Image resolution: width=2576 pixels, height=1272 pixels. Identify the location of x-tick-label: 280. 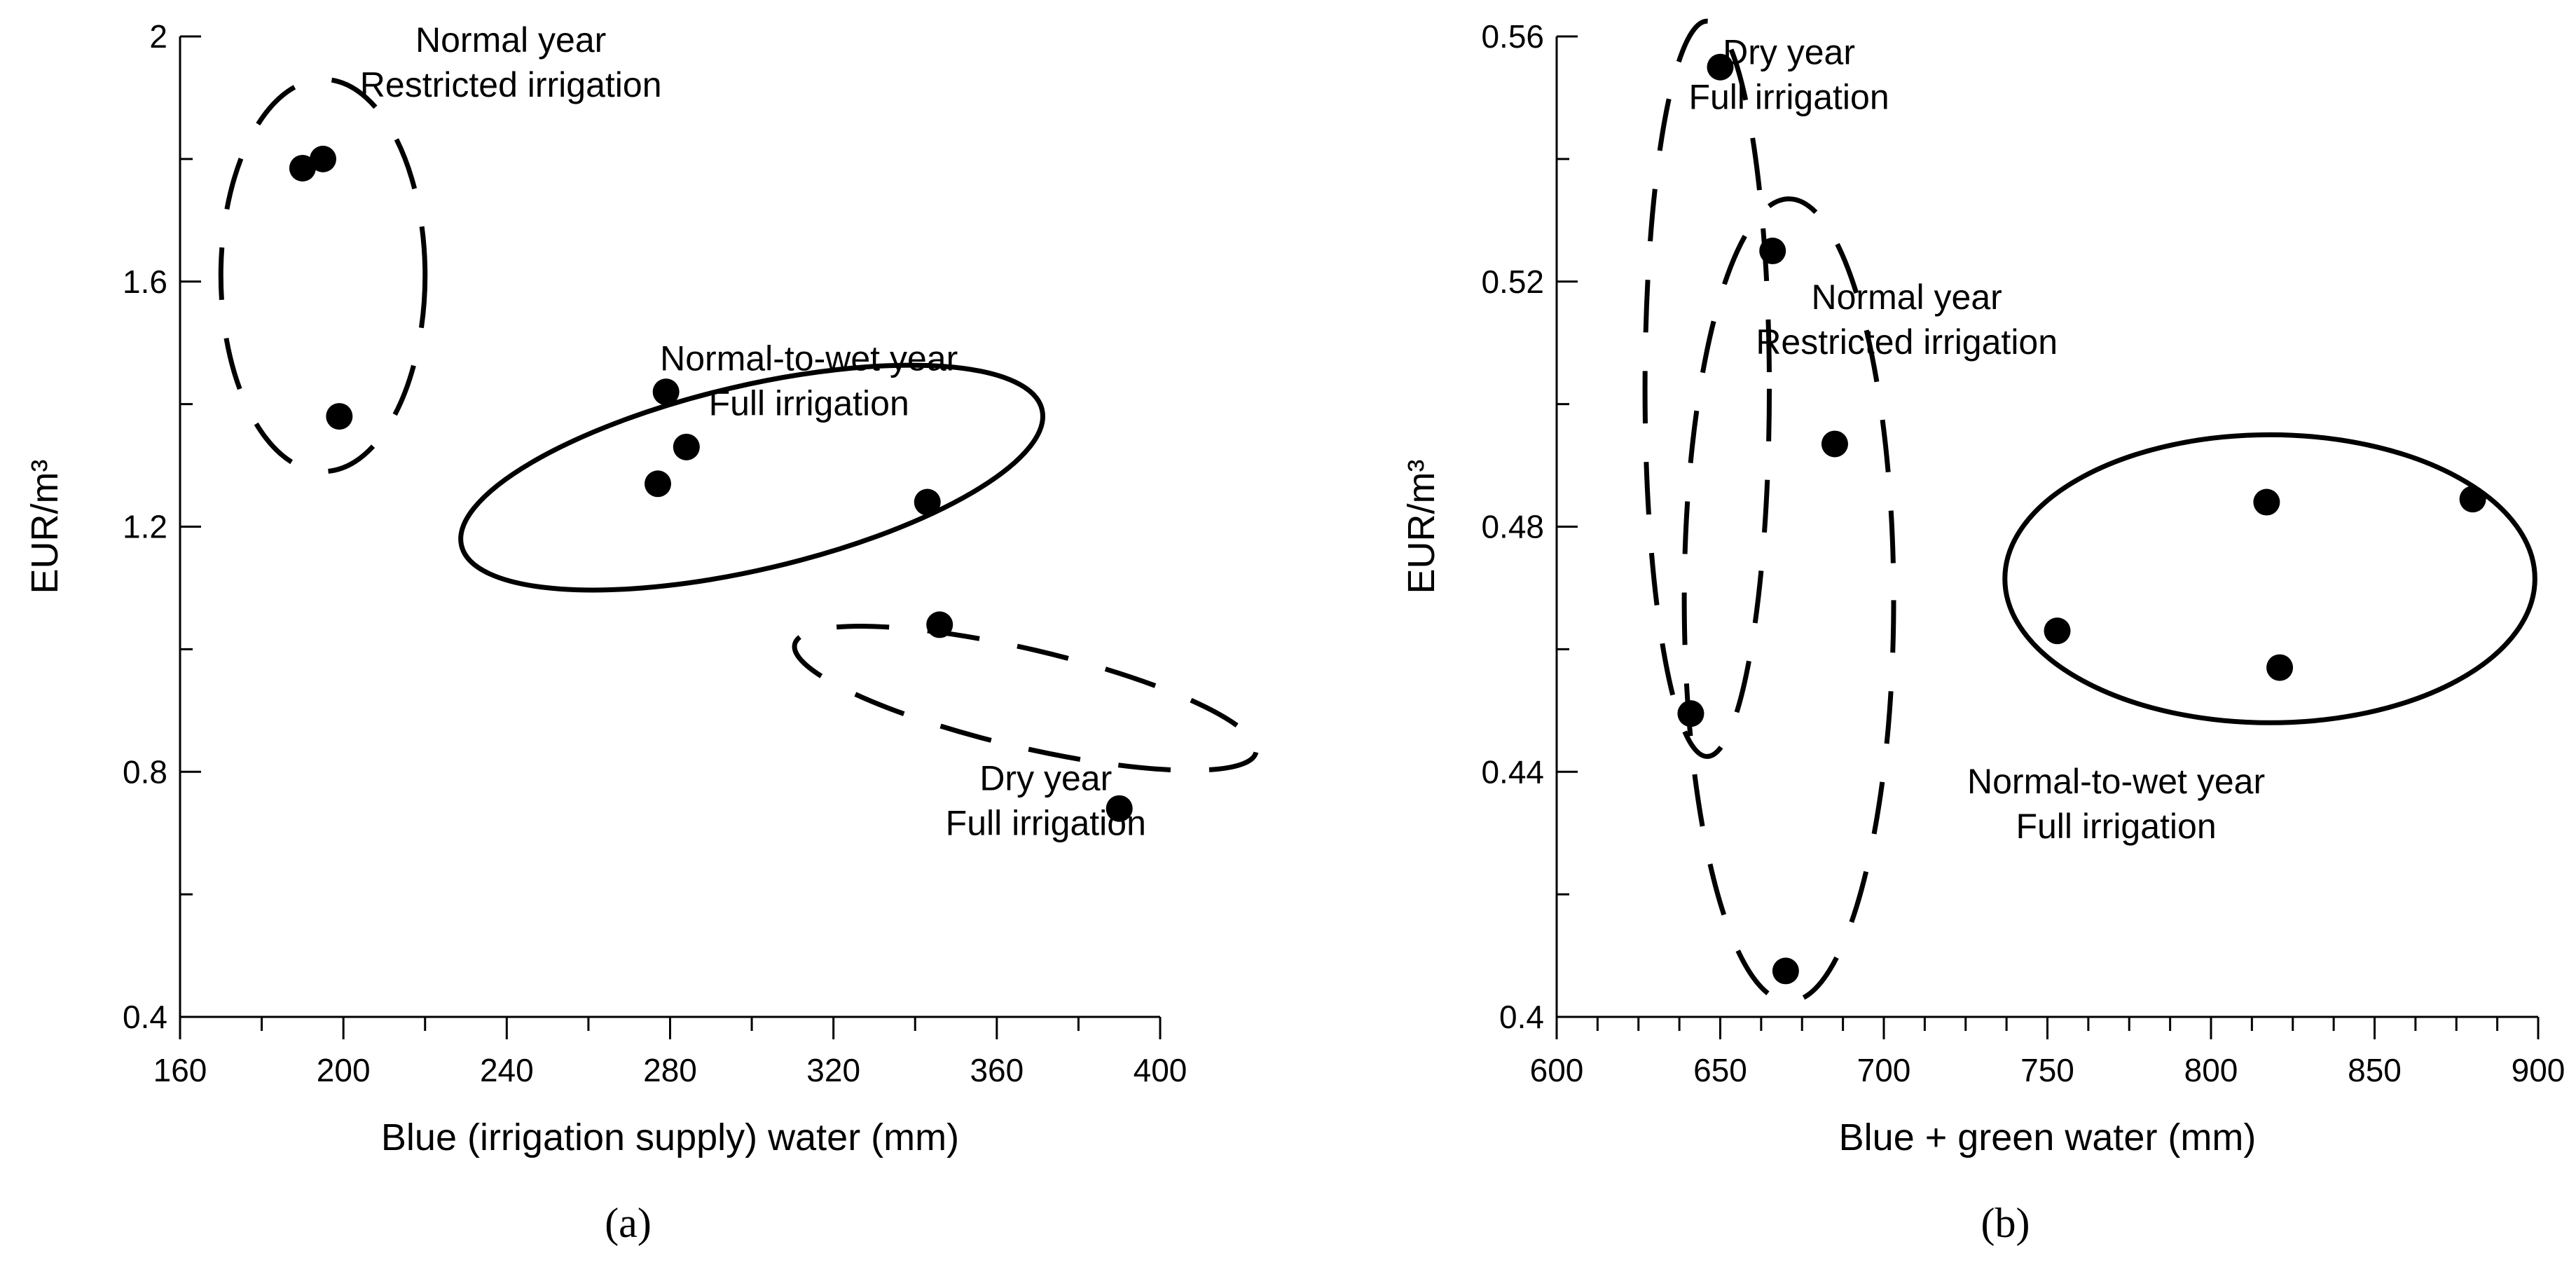
(670, 1070).